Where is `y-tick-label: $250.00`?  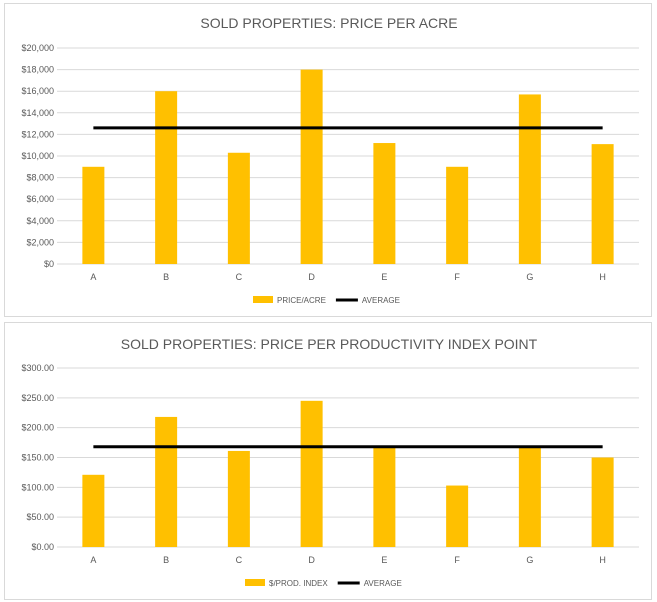 y-tick-label: $250.00 is located at coordinates (37, 398).